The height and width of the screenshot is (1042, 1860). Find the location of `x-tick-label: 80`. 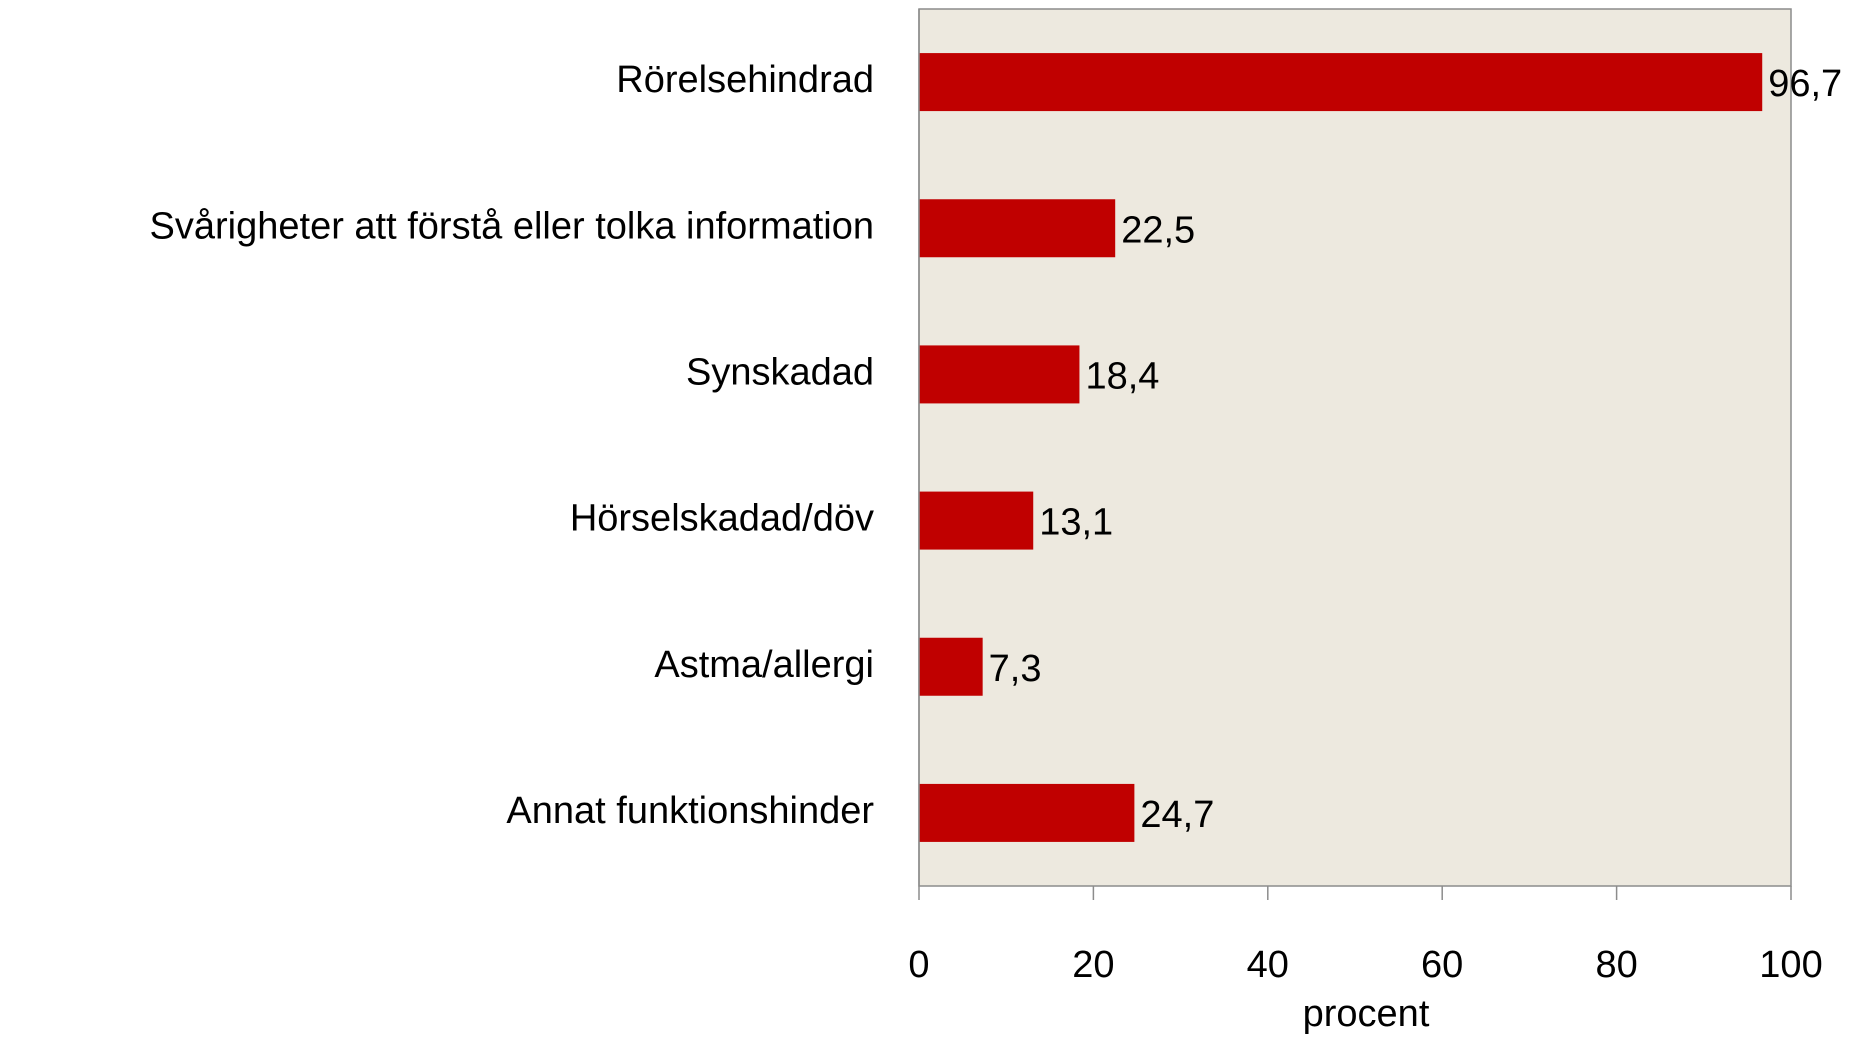

x-tick-label: 80 is located at coordinates (1616, 965).